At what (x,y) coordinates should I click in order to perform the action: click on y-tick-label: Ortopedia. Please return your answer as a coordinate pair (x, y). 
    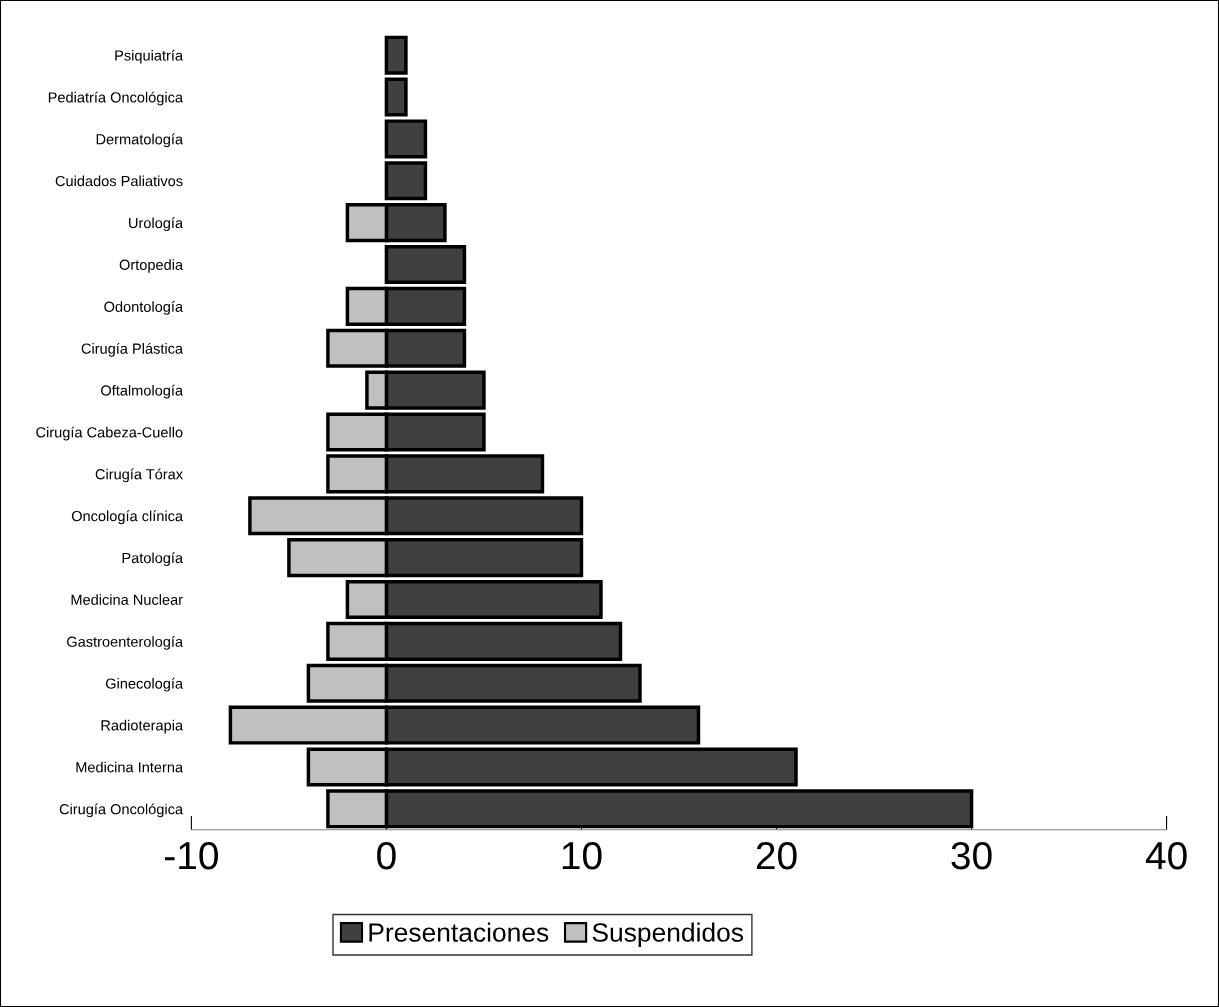
    Looking at the image, I should click on (151, 266).